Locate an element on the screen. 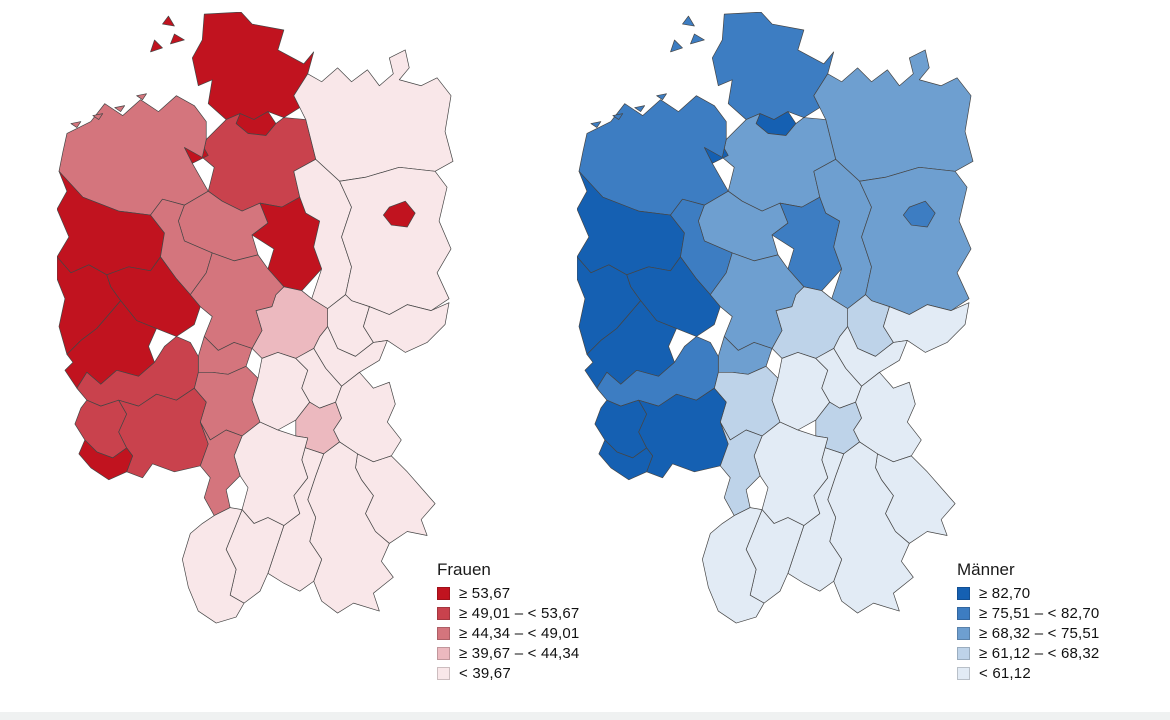 The width and height of the screenshot is (1170, 720). class-4-label: ≥ 61,12 – < 68,32 is located at coordinates (1039, 653).